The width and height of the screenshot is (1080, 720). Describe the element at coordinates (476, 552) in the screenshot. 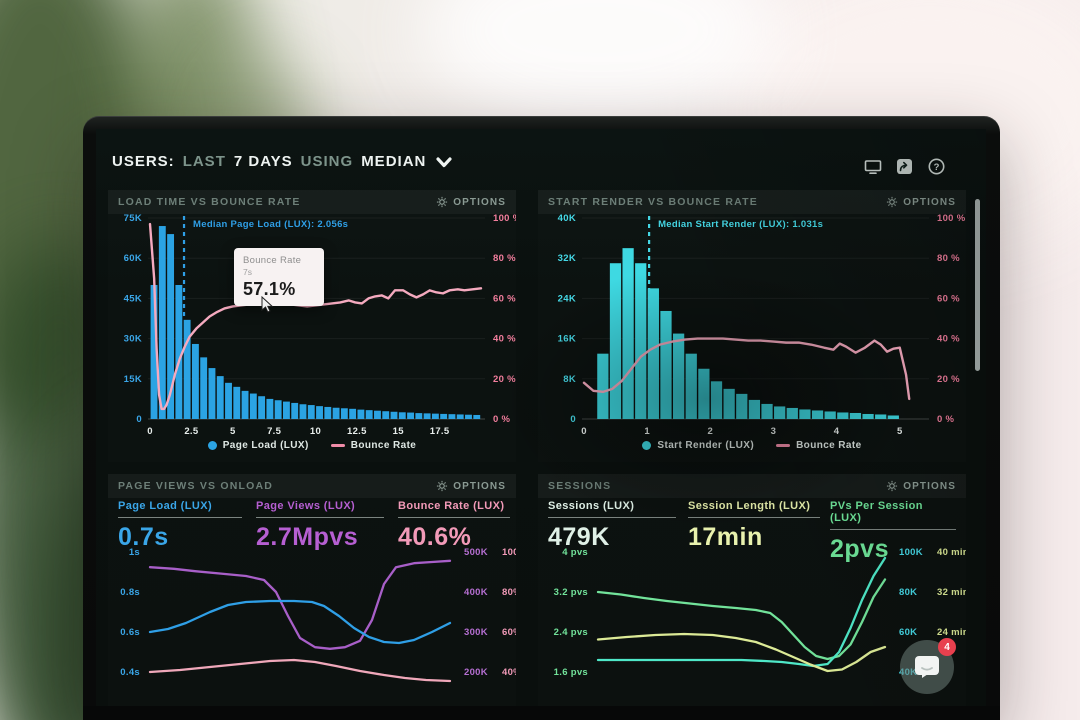

I see `svg-text: 500K` at that location.